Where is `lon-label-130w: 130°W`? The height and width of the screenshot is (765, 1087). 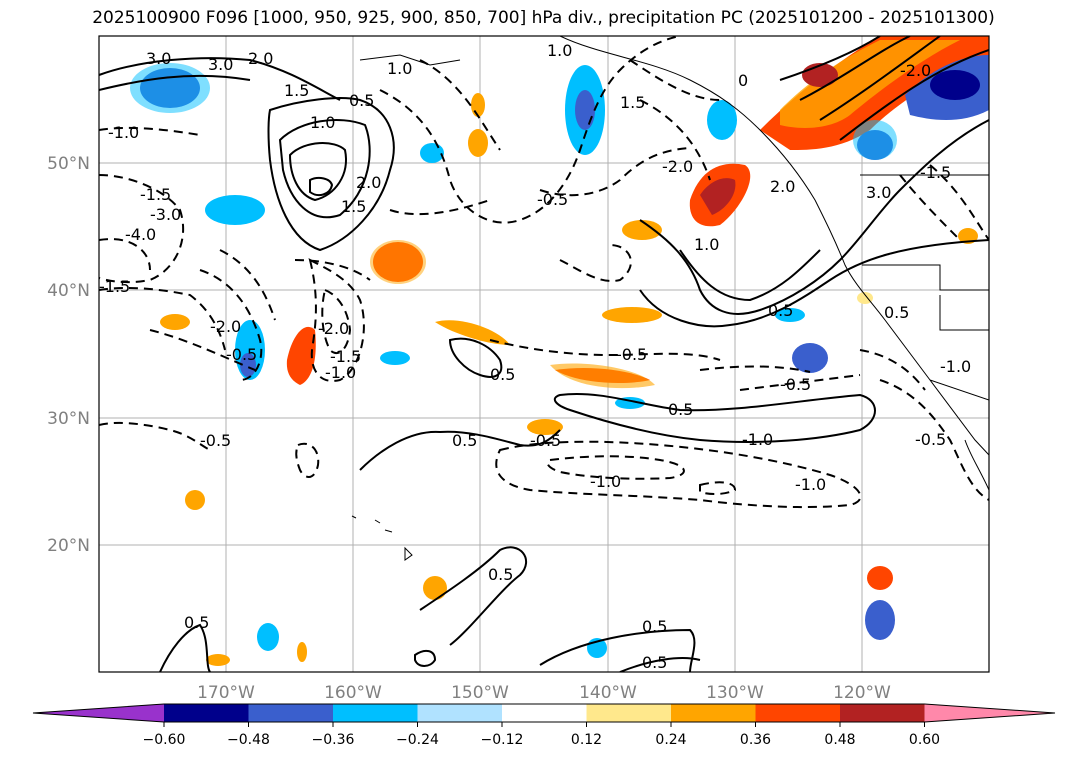
lon-label-130w: 130°W is located at coordinates (735, 693).